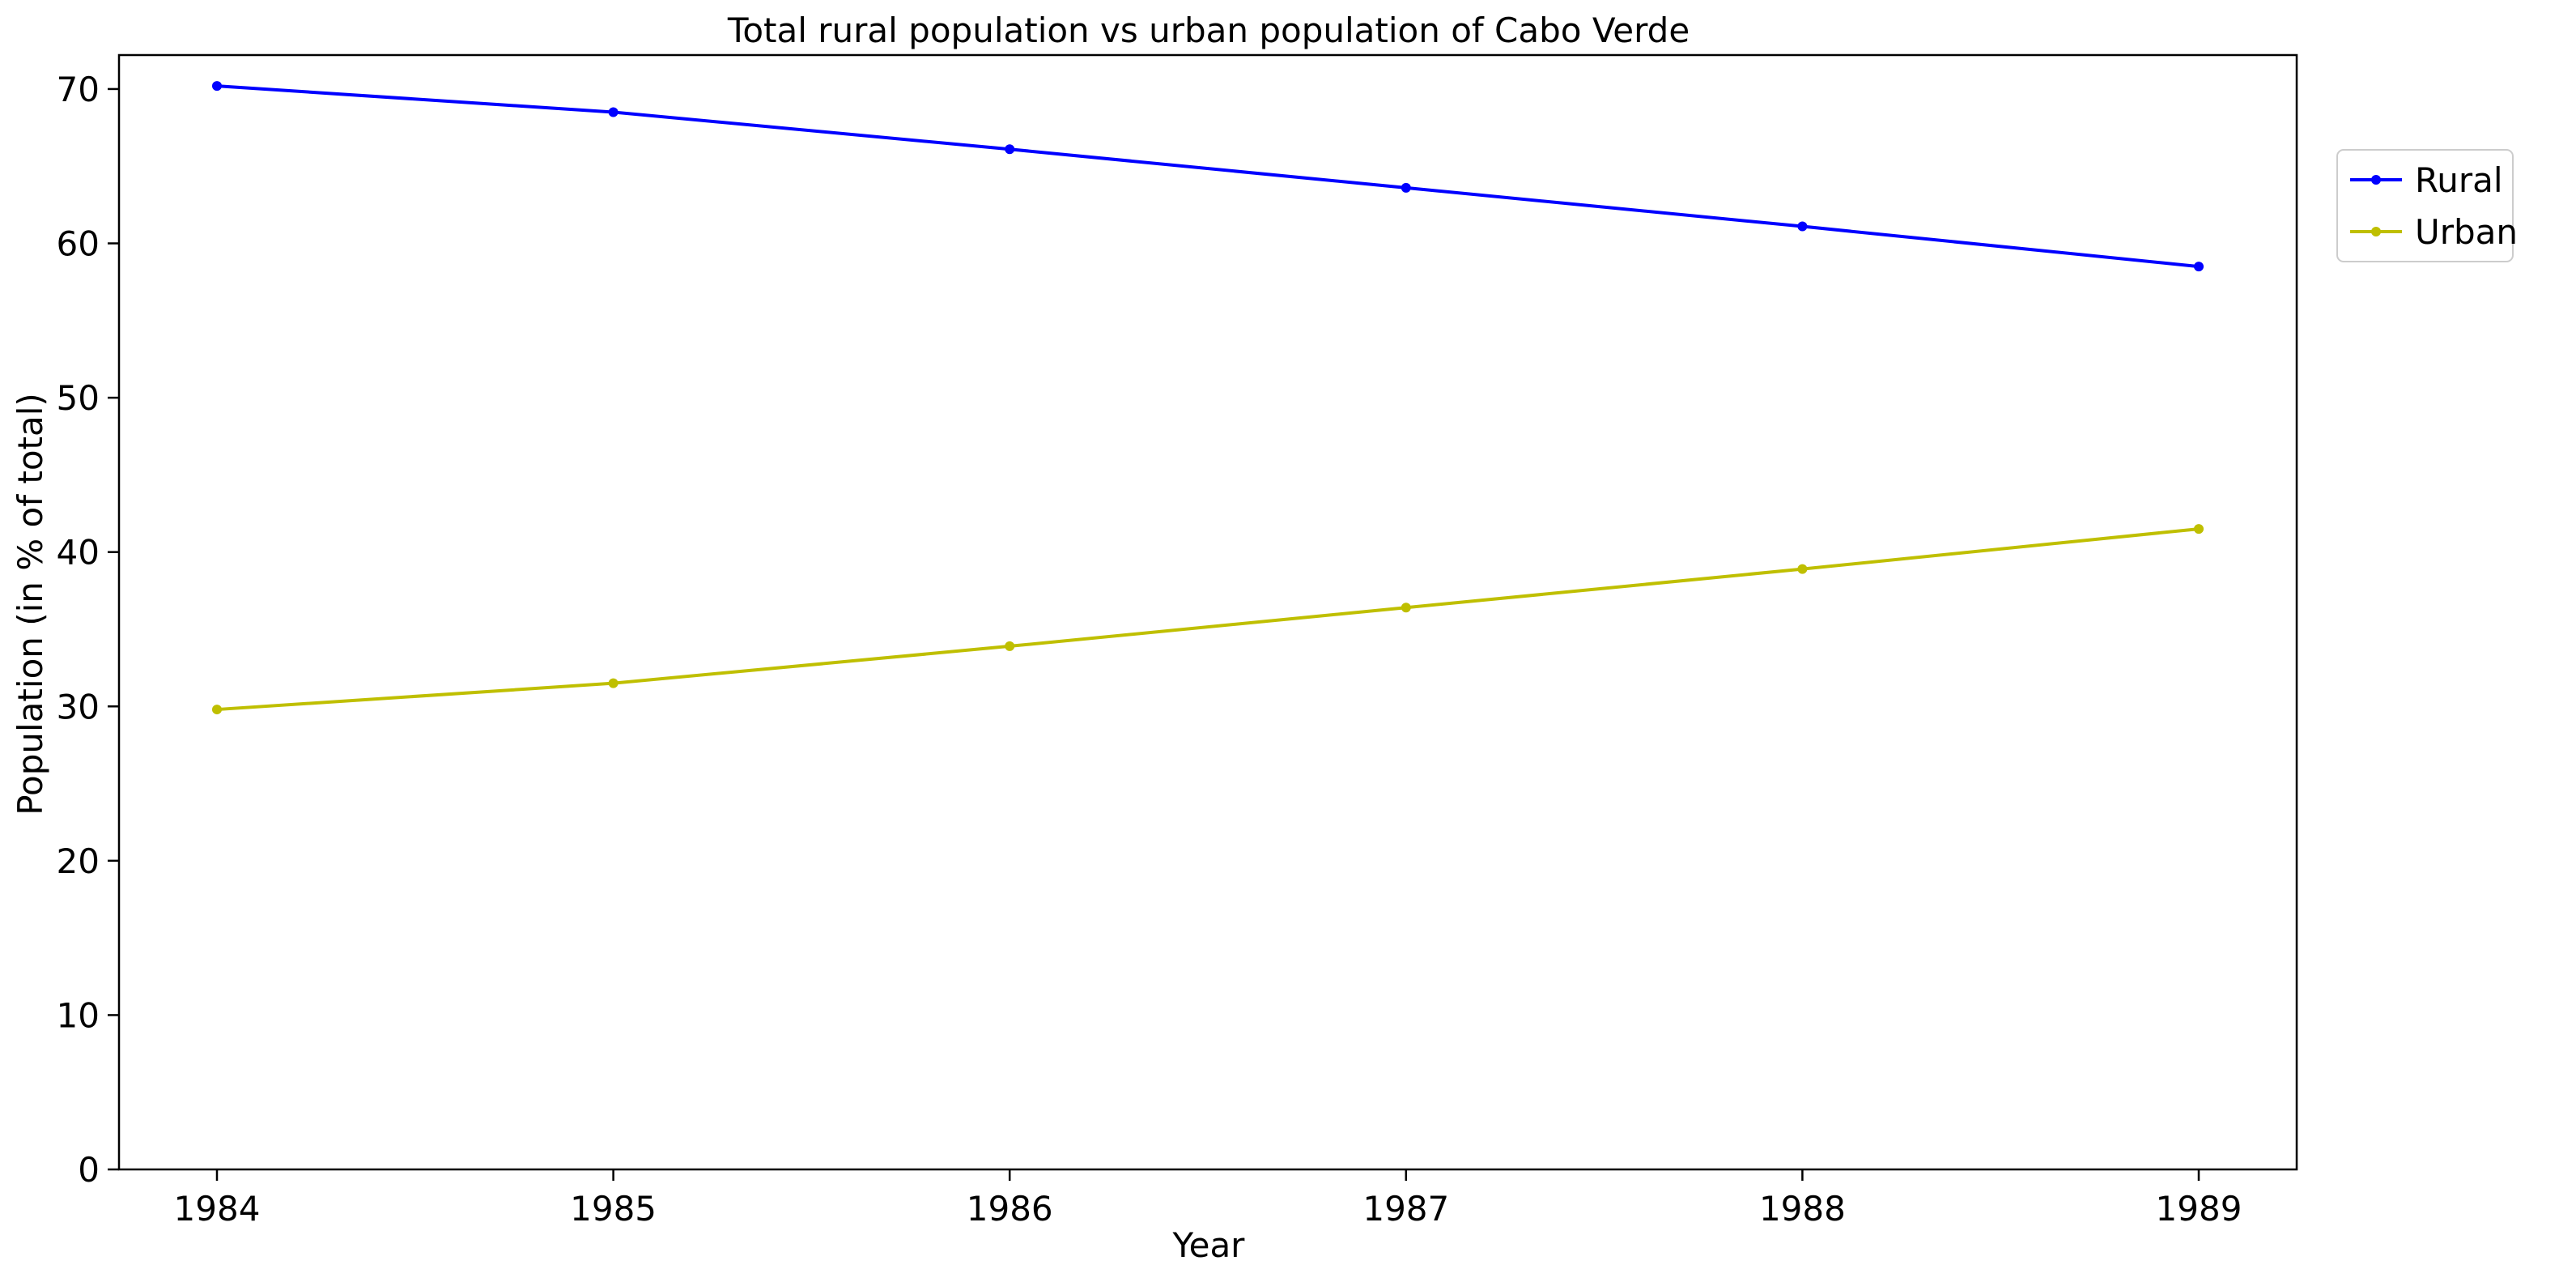 The width and height of the screenshot is (2576, 1282). What do you see at coordinates (79, 861) in the screenshot?
I see `y-tick-label: 20` at bounding box center [79, 861].